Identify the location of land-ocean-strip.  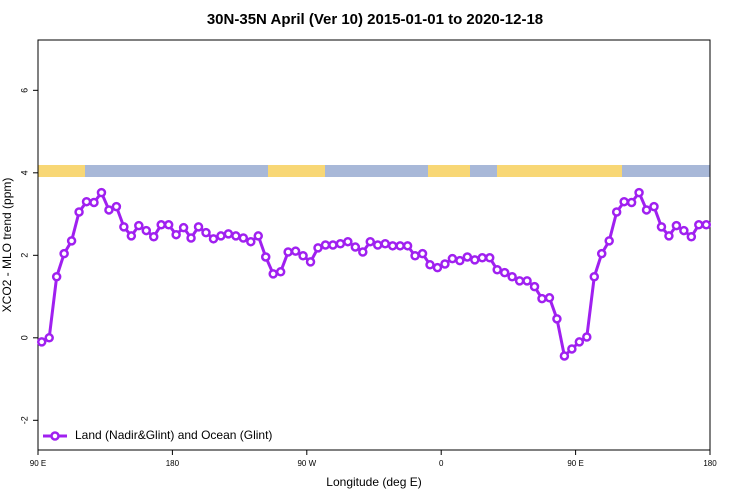
(374, 171).